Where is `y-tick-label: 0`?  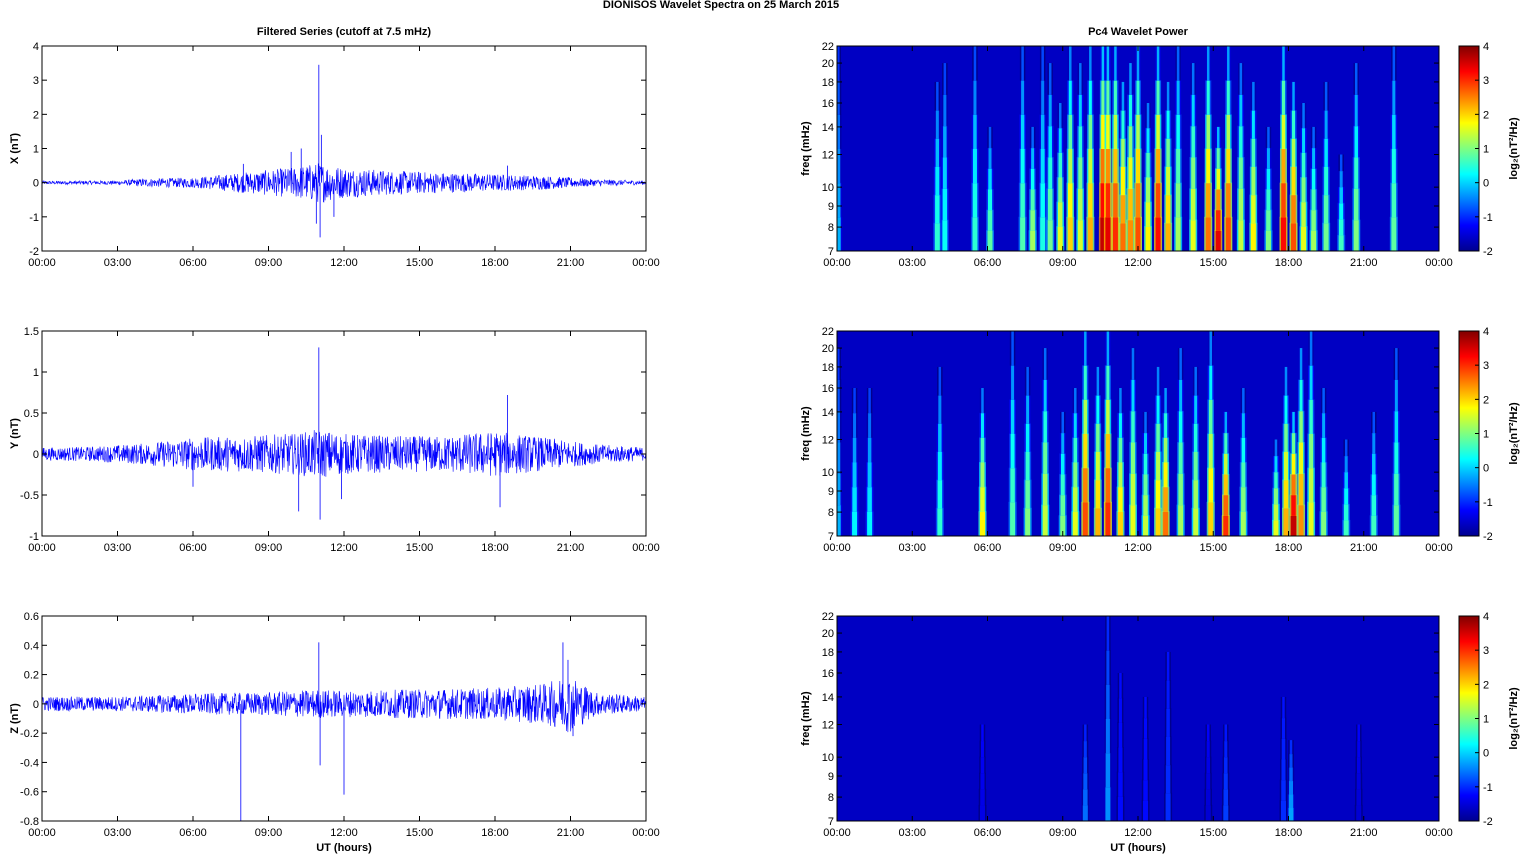 y-tick-label: 0 is located at coordinates (36, 184).